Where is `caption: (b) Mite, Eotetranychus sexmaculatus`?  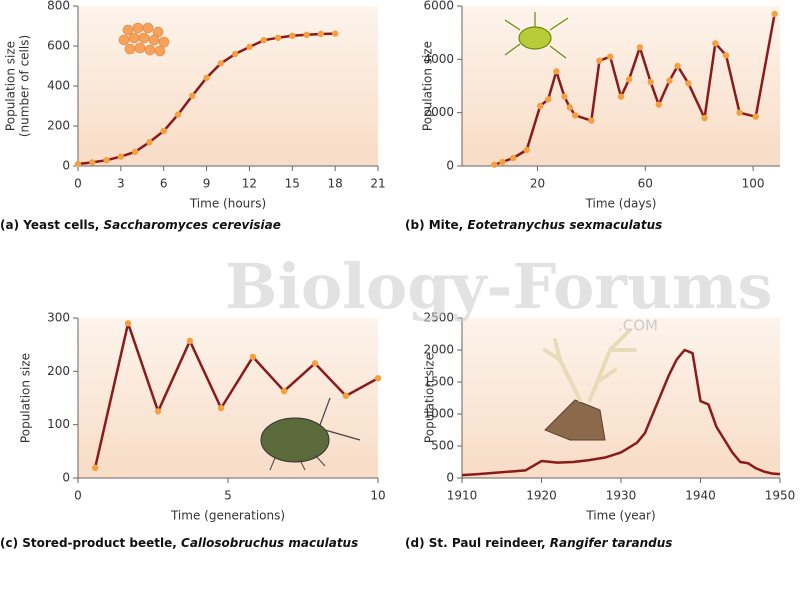
caption: (b) Mite, Eotetranychus sexmaculatus is located at coordinates (533, 225).